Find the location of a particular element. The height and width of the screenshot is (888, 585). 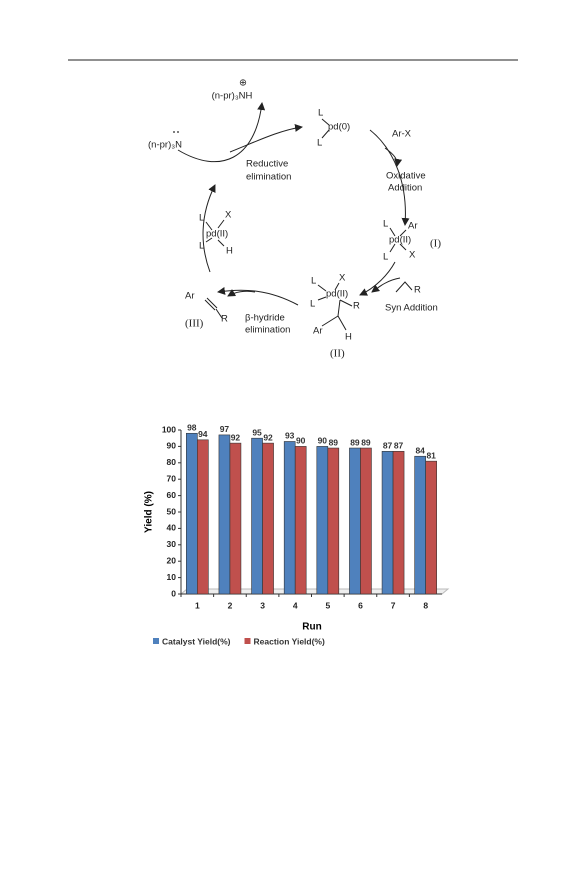

y-tick-label: 90 is located at coordinates (172, 446).